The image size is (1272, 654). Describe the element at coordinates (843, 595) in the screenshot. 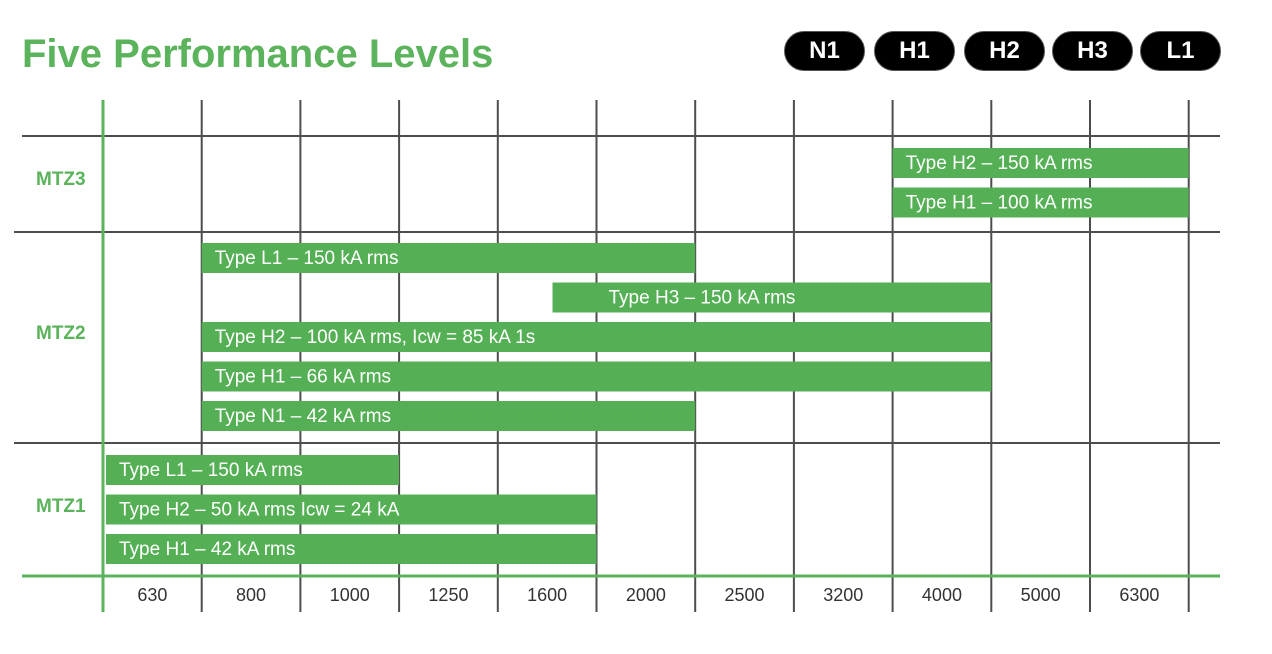

I see `x-tick-label: 3200` at that location.